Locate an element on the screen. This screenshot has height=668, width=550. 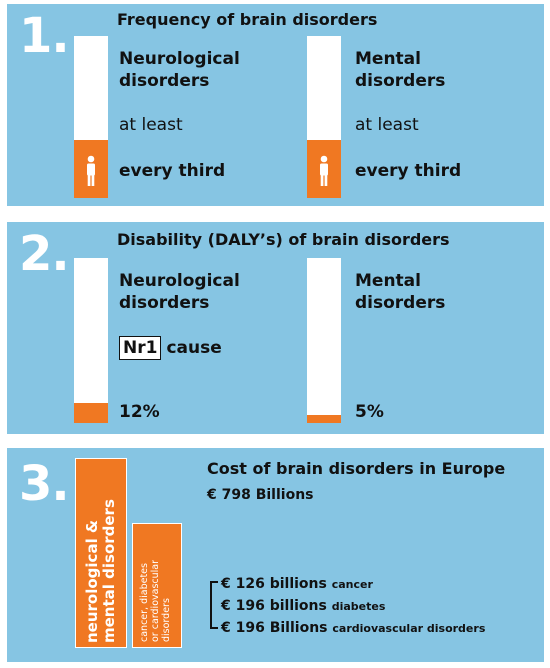
daly-value: 5% is located at coordinates (369, 412).